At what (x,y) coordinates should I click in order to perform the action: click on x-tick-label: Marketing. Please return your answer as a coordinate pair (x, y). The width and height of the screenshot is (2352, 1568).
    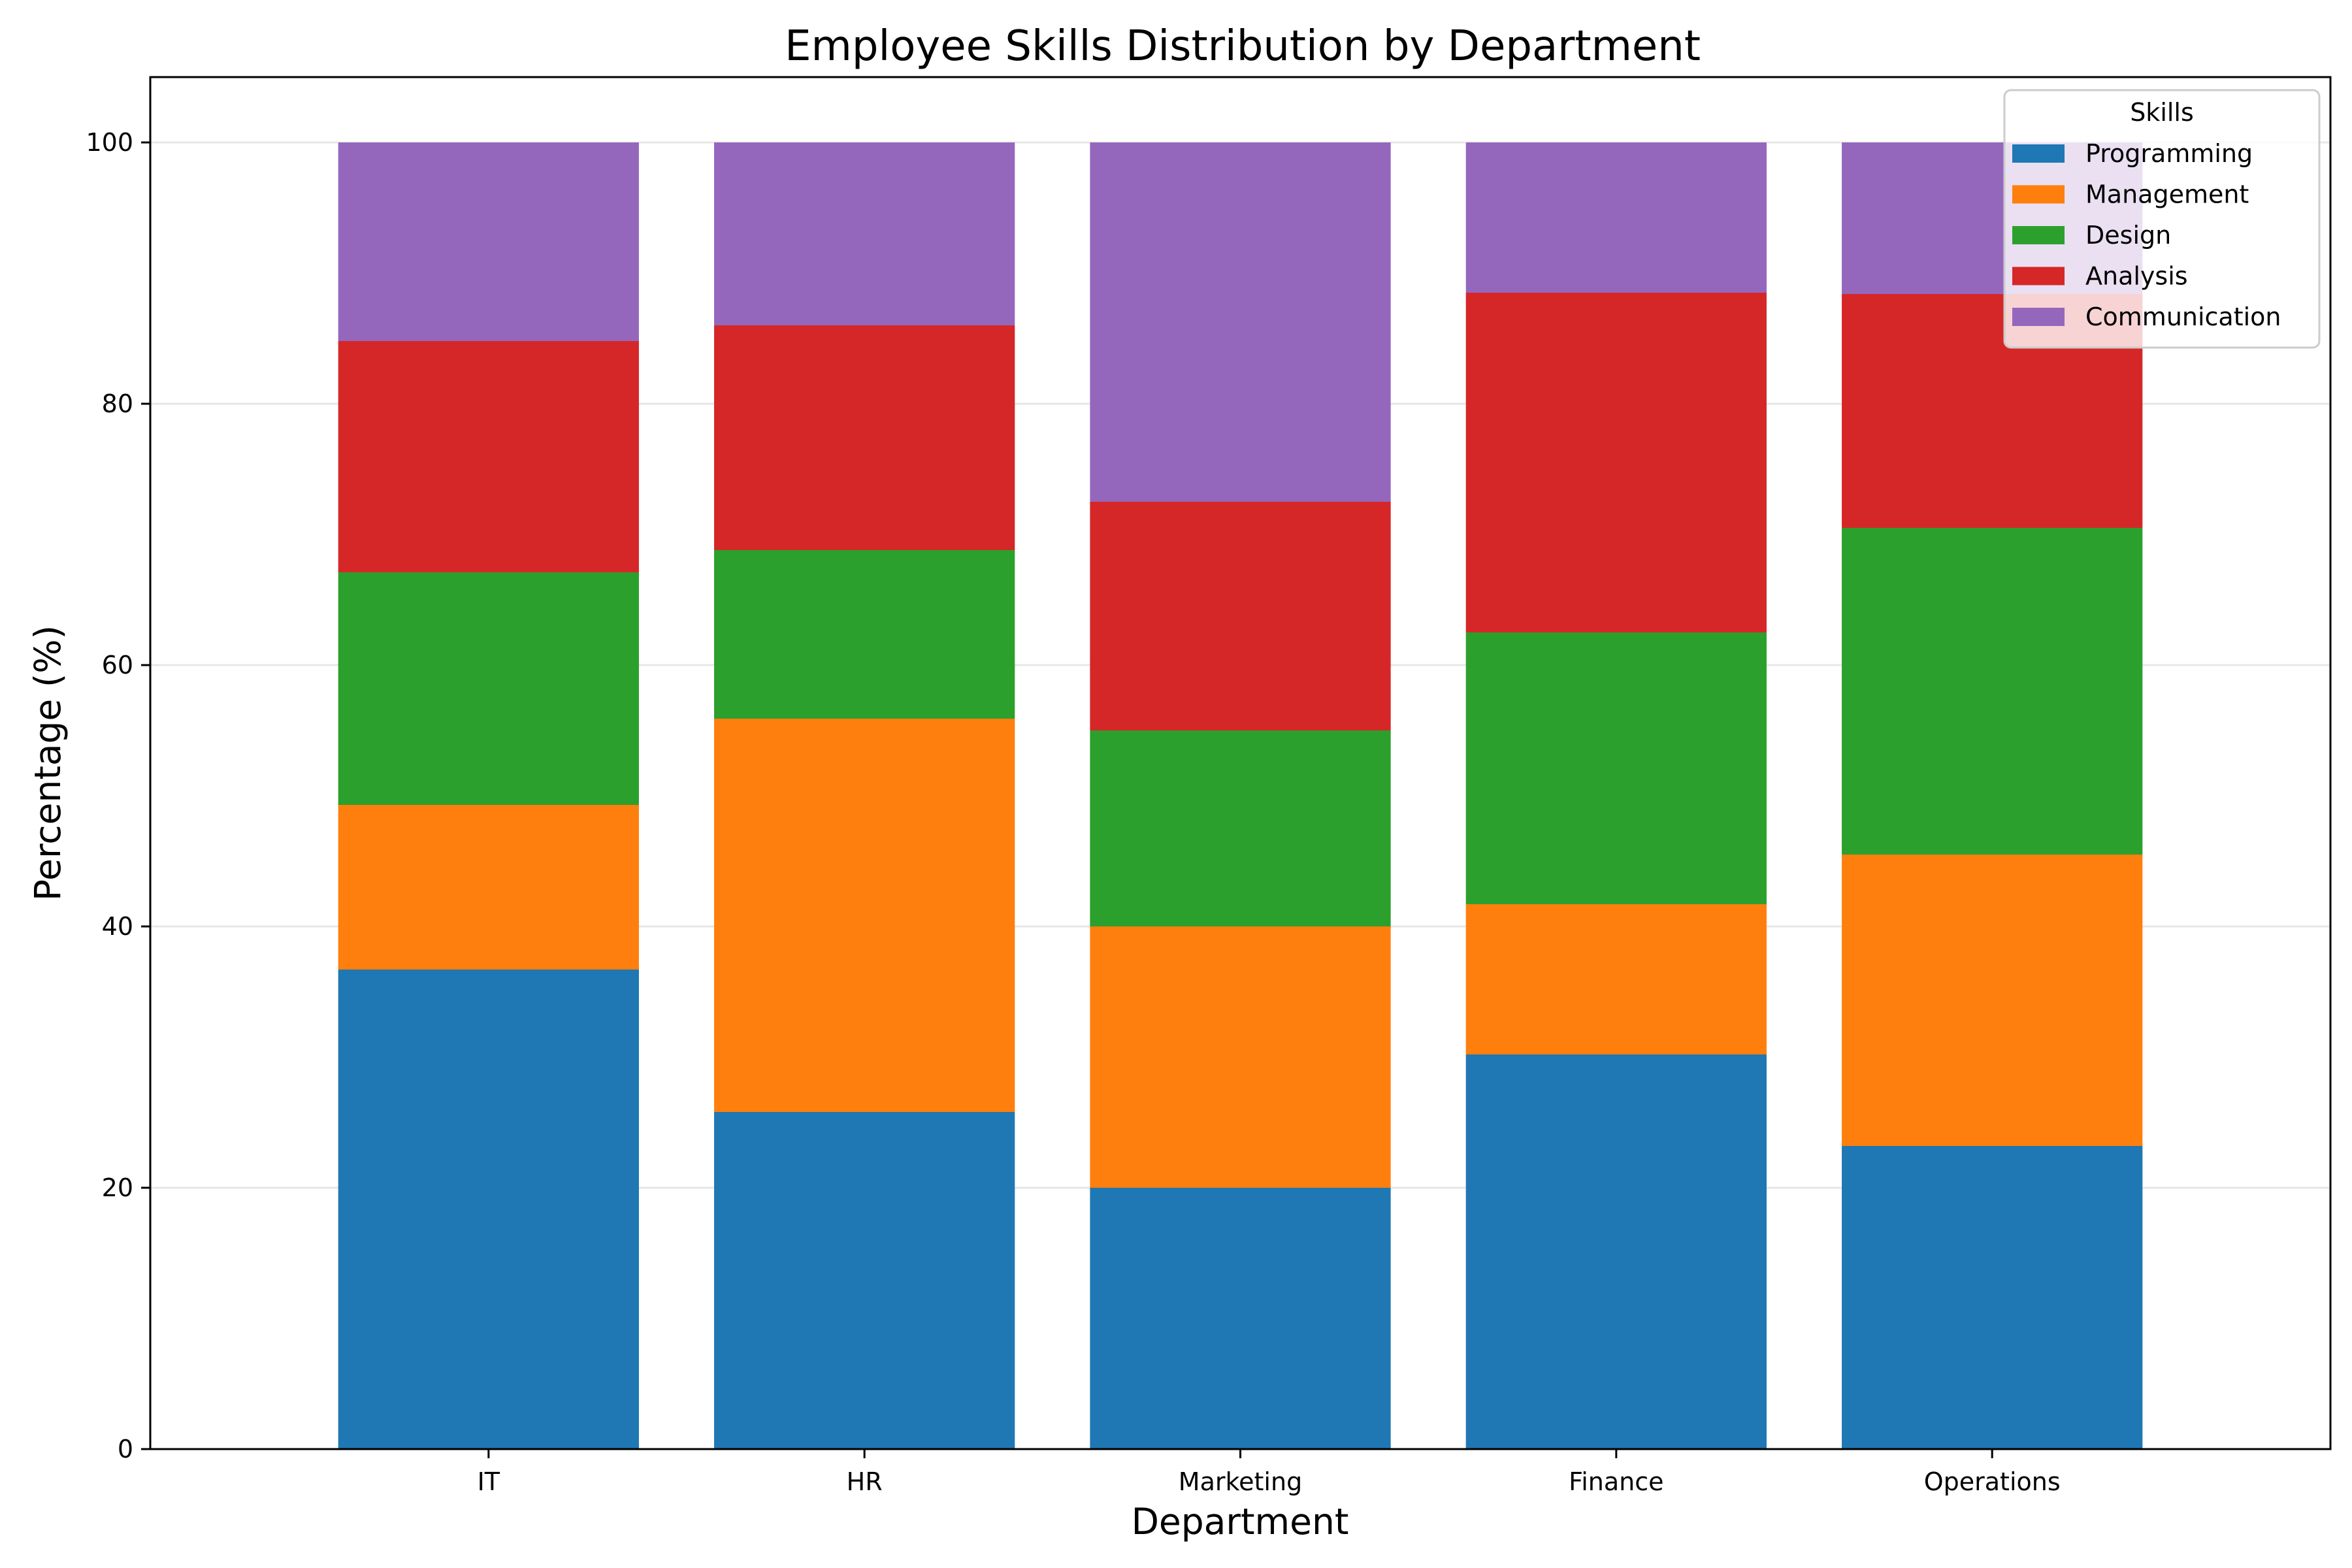
    Looking at the image, I should click on (1240, 1481).